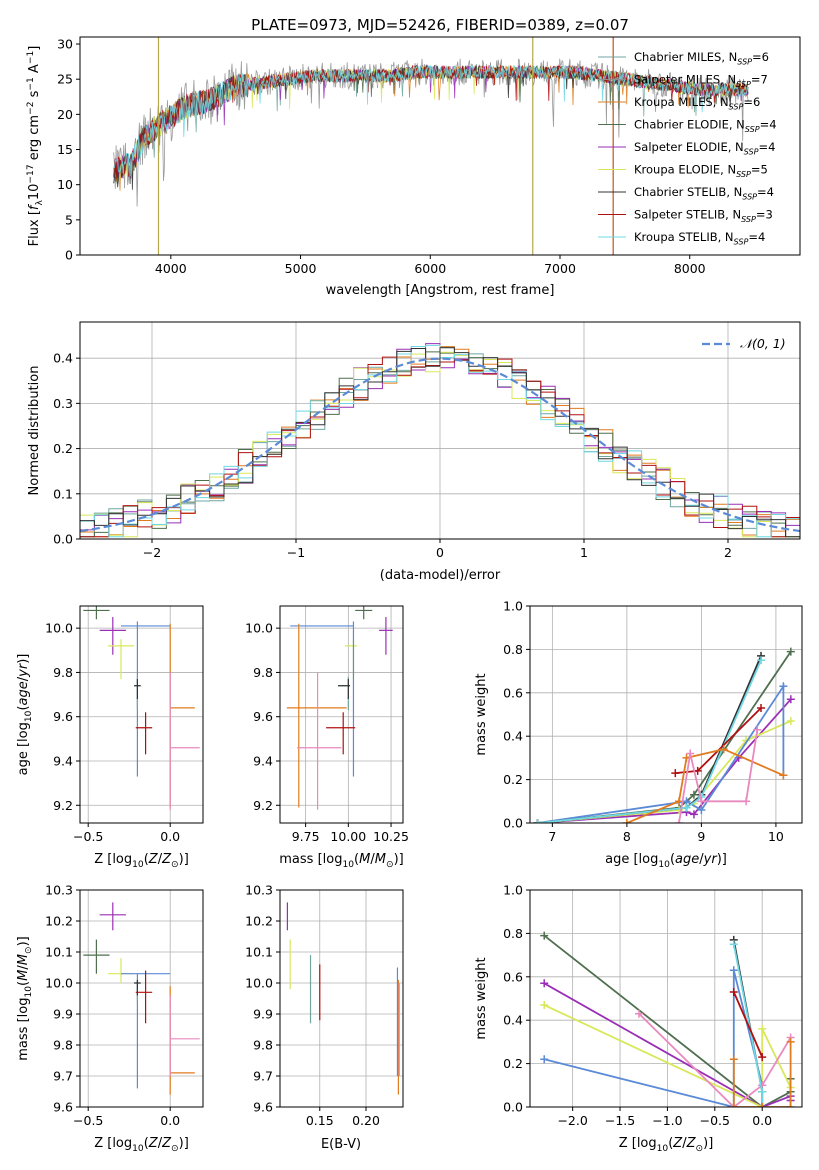 This screenshot has height=1170, width=819. Describe the element at coordinates (341, 1144) in the screenshot. I see `x-axis-label: E(B-V)` at that location.